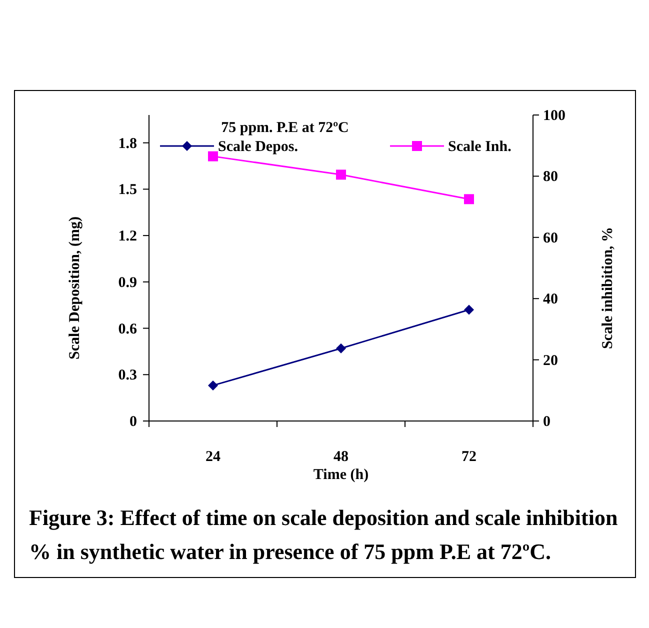 The height and width of the screenshot is (628, 649). Describe the element at coordinates (341, 475) in the screenshot. I see `x-axis-title: Time (h)` at that location.